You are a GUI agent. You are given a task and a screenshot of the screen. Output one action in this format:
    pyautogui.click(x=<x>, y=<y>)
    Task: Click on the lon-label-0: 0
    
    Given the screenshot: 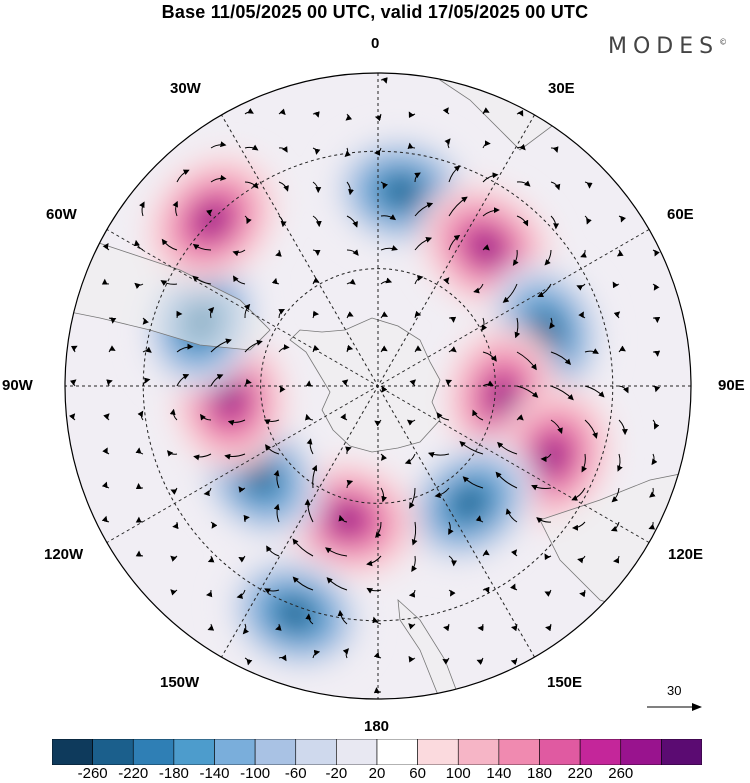 What is the action you would take?
    pyautogui.click(x=375, y=43)
    